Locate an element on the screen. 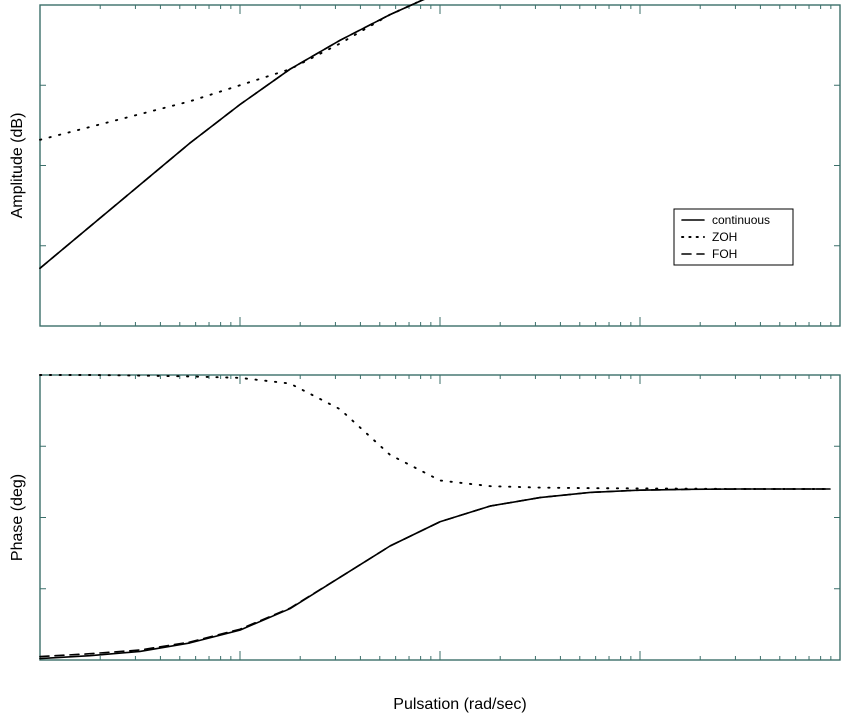  phase-y-axis-label: Phase (deg) is located at coordinates (17, 517).